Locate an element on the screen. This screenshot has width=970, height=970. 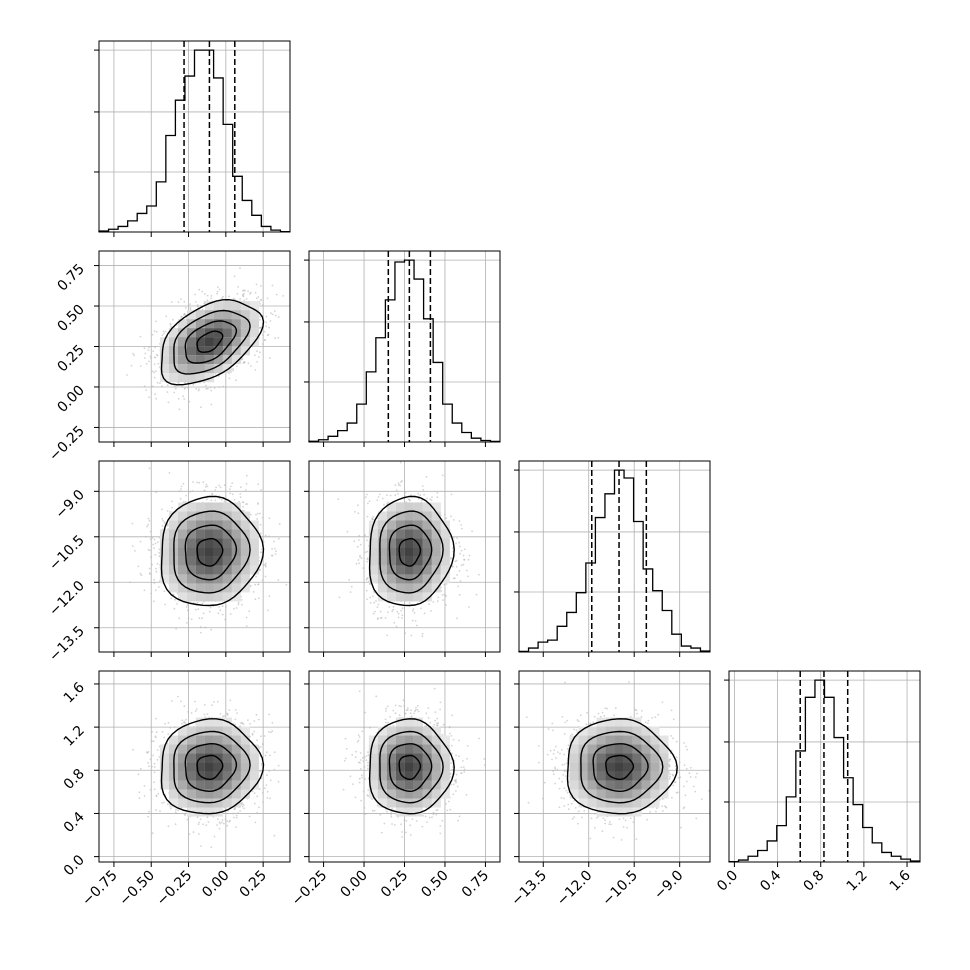
x-tick-label: 1.2 is located at coordinates (857, 881).